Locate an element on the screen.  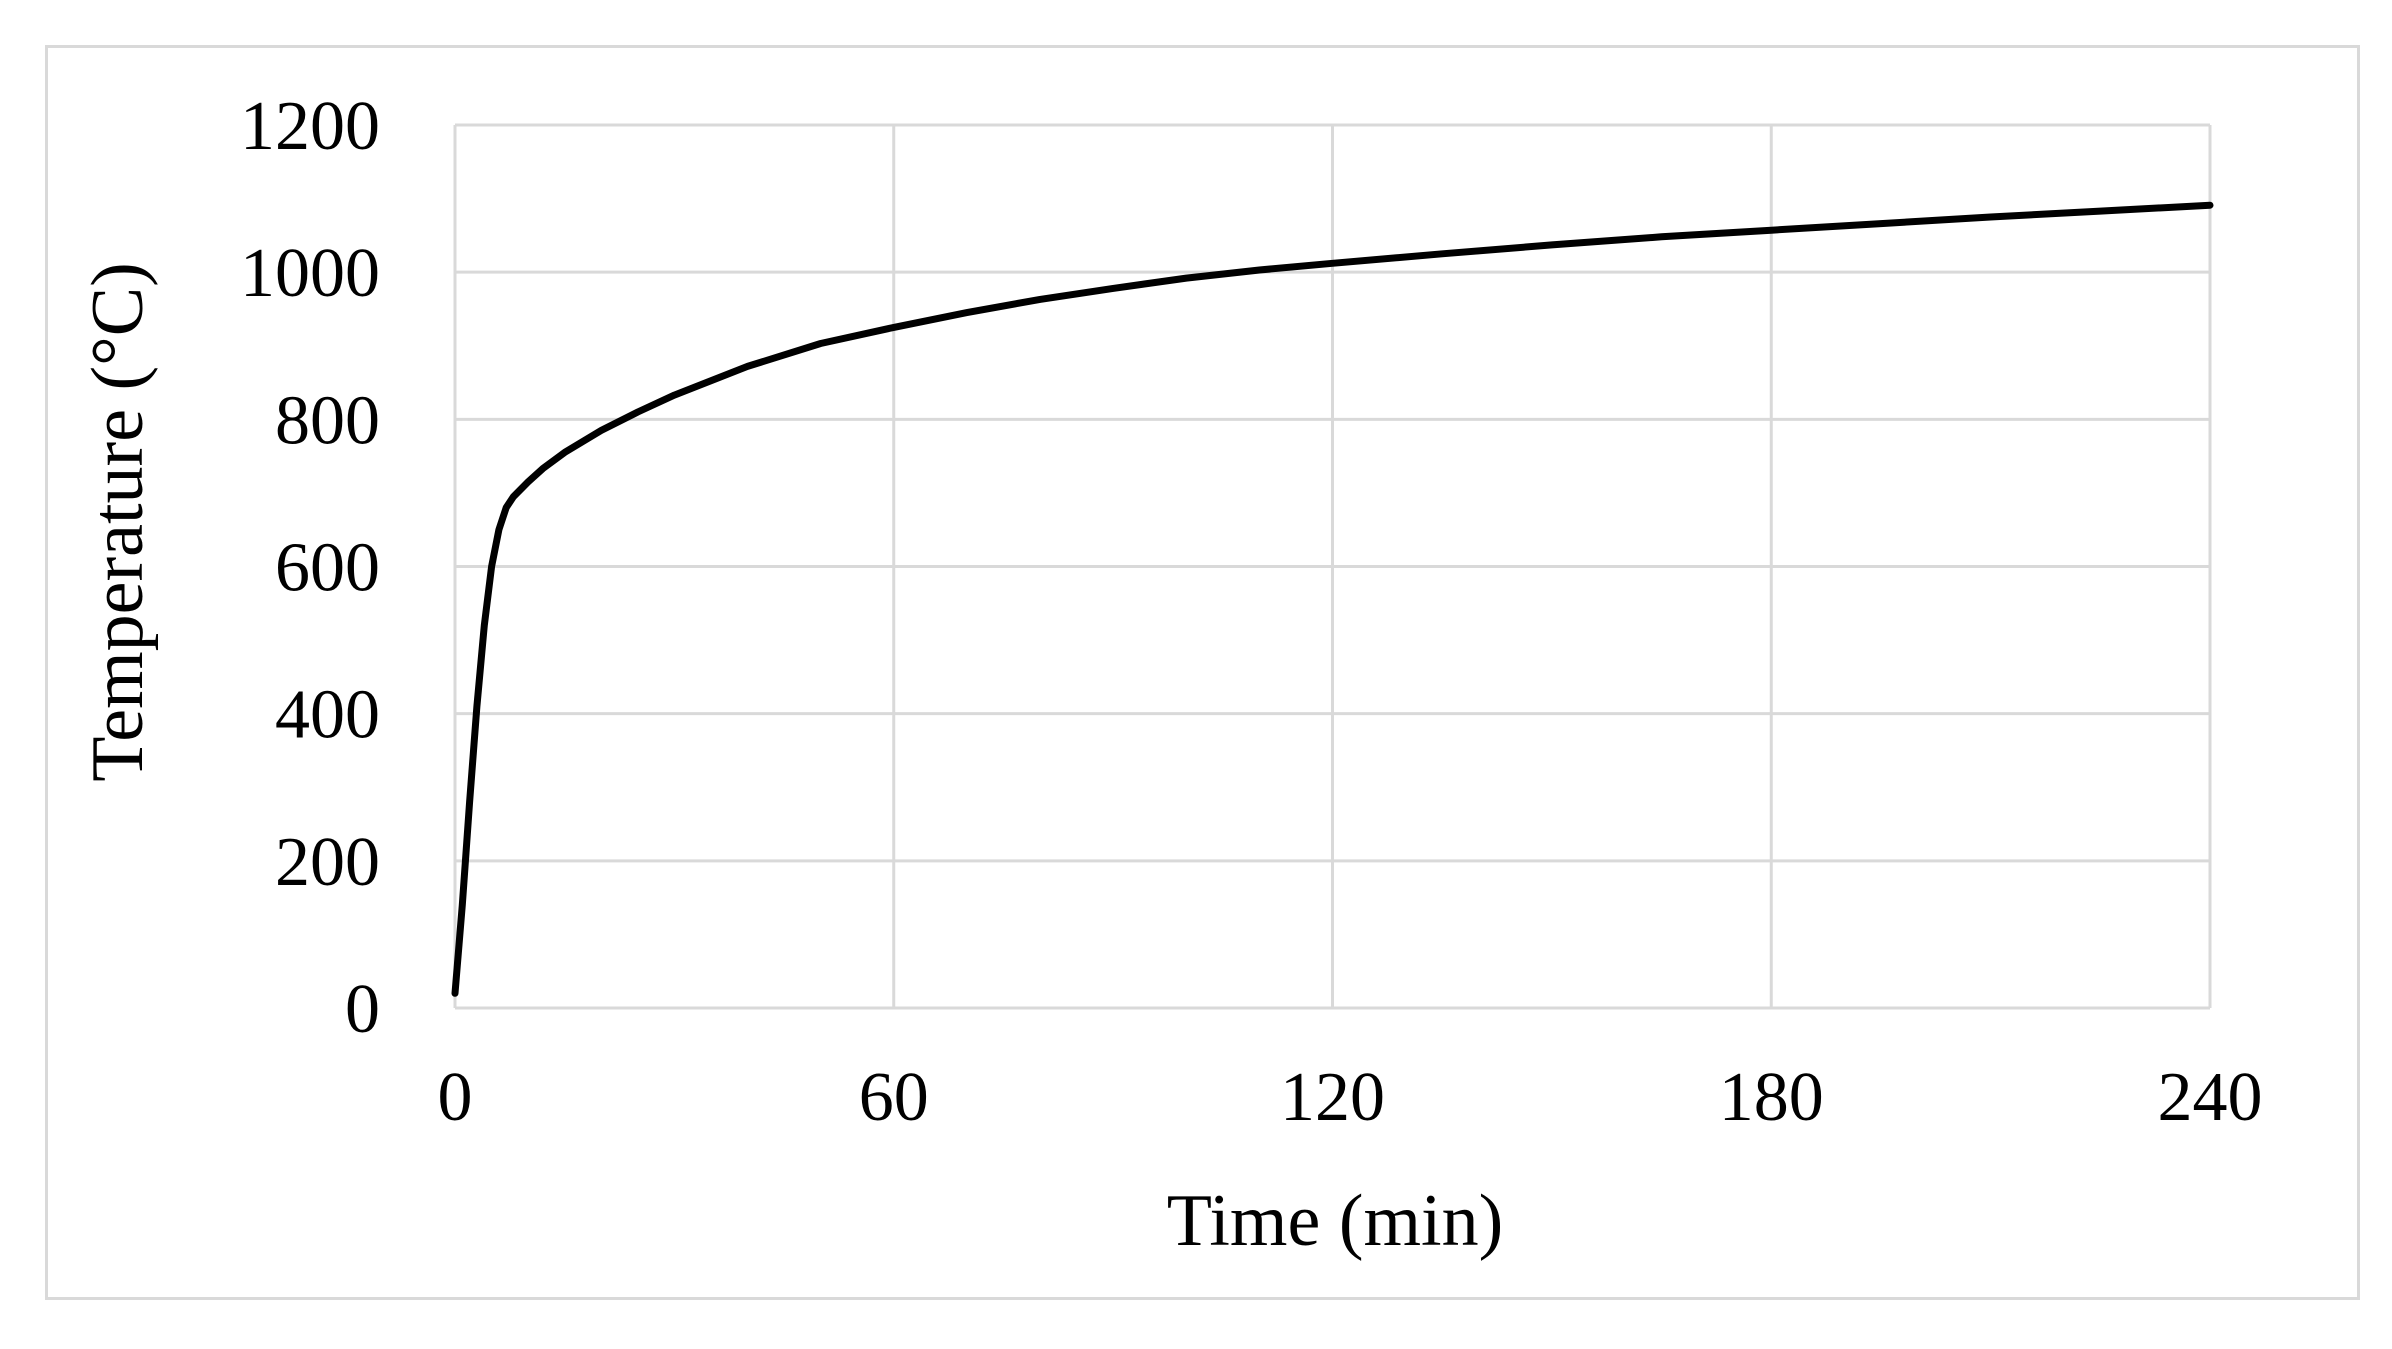
x-tick-label-240: 240 is located at coordinates (2210, 1097).